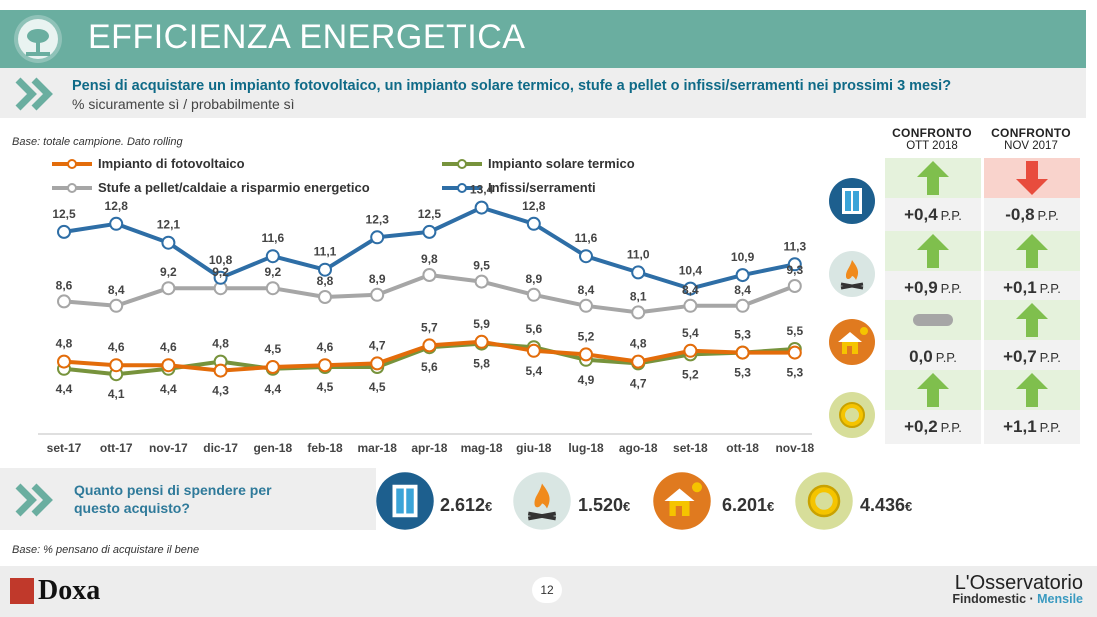 This screenshot has width=1097, height=617. Describe the element at coordinates (183, 104) in the screenshot. I see `question-subtext: % sicuramente sì / probabilmente sì` at that location.